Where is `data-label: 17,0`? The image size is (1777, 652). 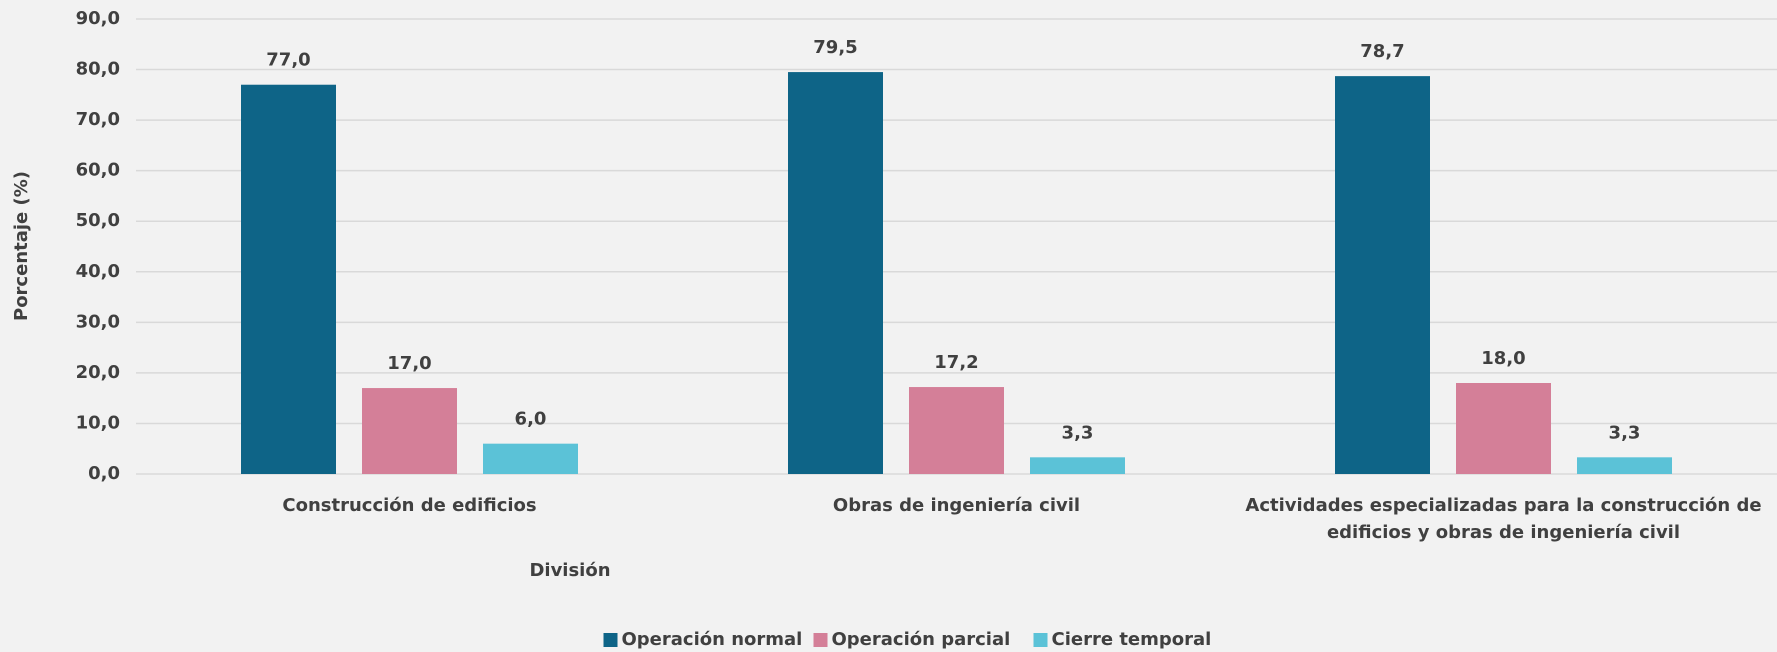
data-label: 17,0 is located at coordinates (409, 363).